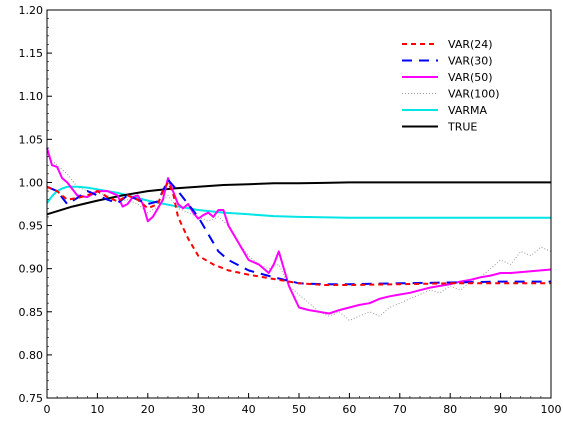  I want to click on legend-box, so click(455, 90).